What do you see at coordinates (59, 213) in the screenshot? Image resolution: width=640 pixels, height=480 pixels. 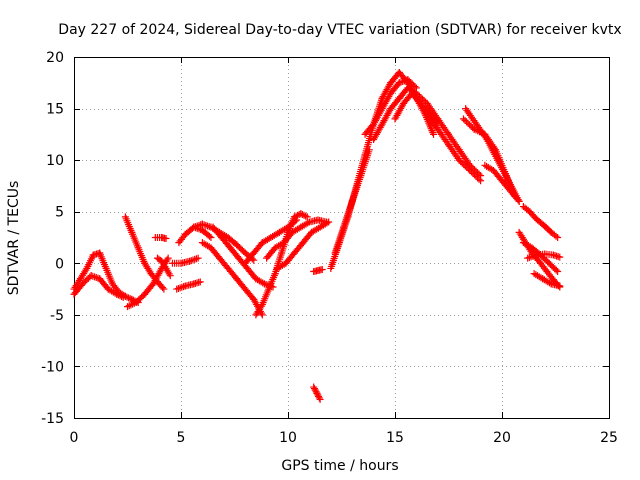 I see `y-tick-label: 5` at bounding box center [59, 213].